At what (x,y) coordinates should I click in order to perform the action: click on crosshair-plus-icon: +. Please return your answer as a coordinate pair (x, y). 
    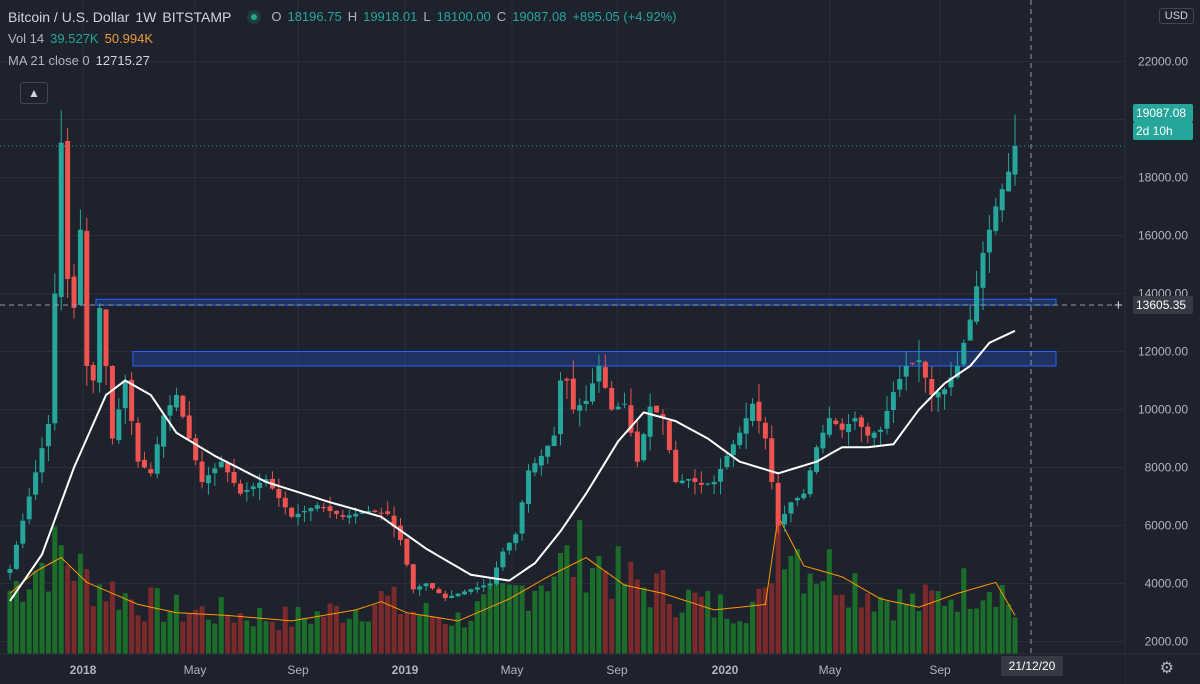
    Looking at the image, I should click on (1118, 305).